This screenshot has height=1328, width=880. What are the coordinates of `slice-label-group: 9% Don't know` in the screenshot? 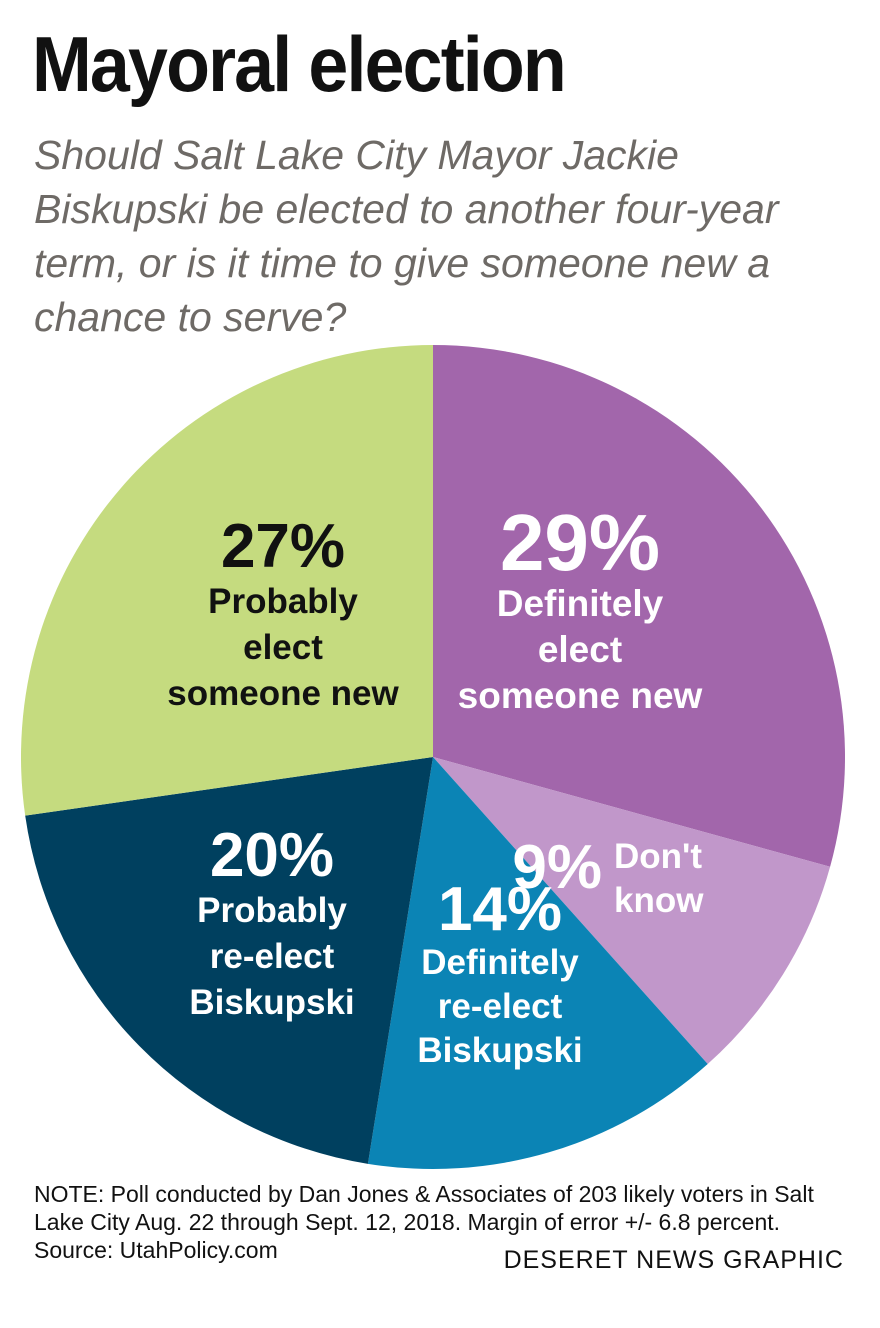 It's located at (608, 876).